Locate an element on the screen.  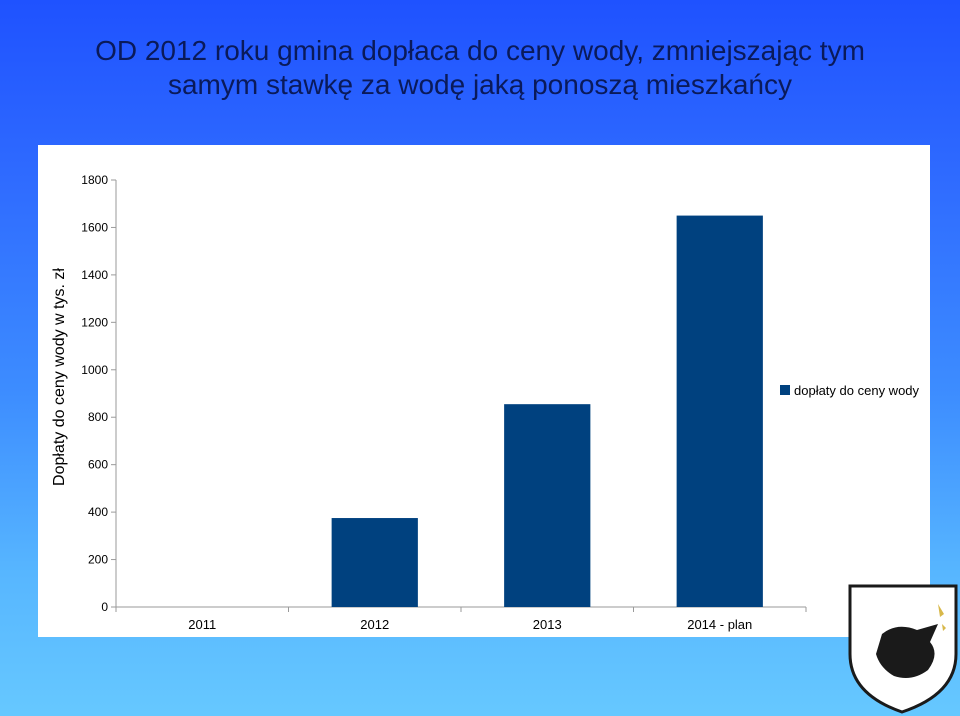
y-tick-label: 1200 is located at coordinates (94, 322).